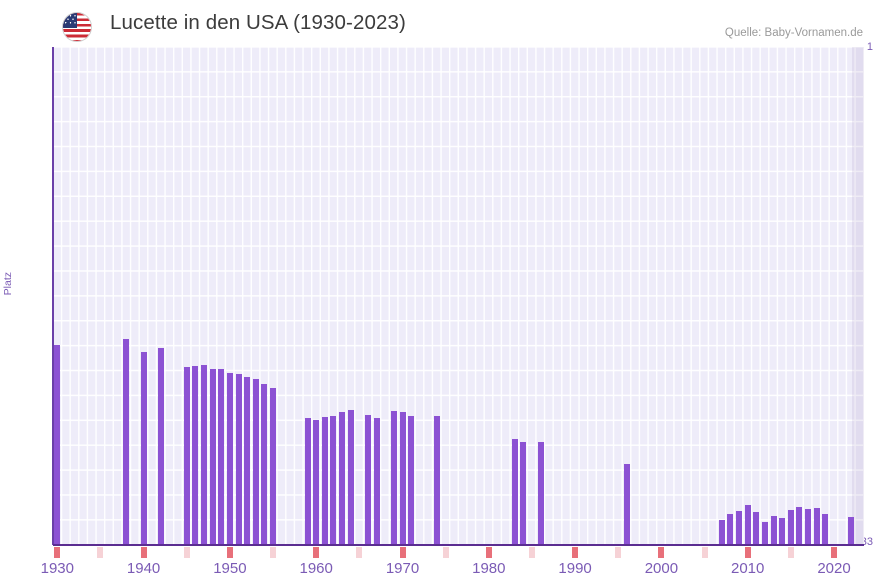  I want to click on x-axis-line, so click(458, 545).